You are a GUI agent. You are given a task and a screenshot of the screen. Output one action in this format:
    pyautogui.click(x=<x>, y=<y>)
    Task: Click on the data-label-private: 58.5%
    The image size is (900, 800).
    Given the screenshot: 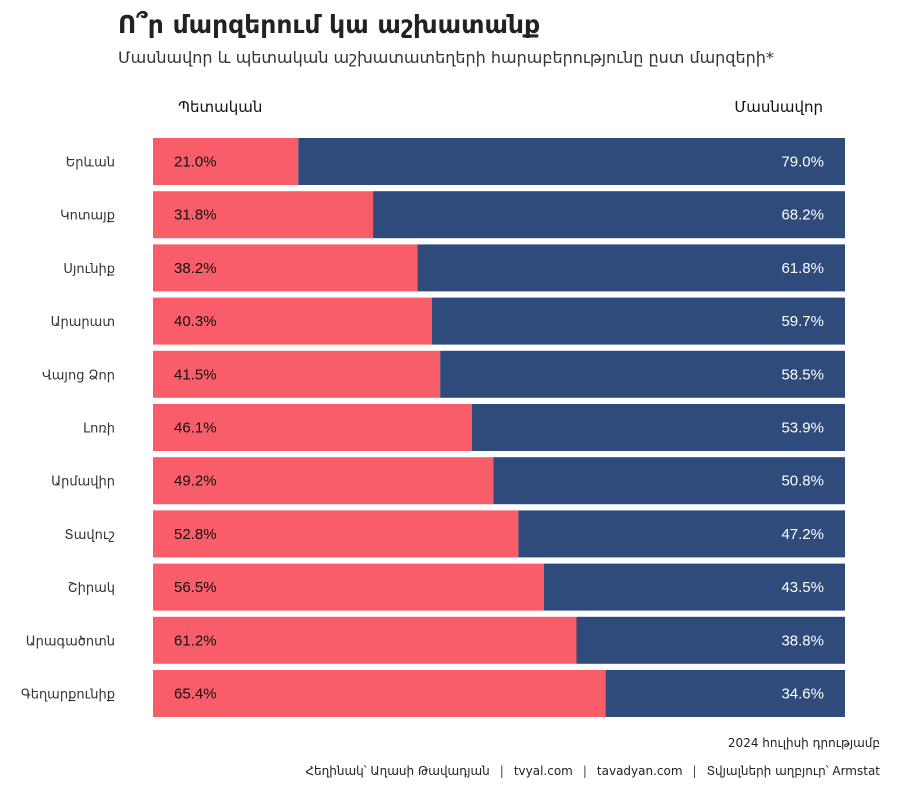 What is the action you would take?
    pyautogui.click(x=802, y=374)
    